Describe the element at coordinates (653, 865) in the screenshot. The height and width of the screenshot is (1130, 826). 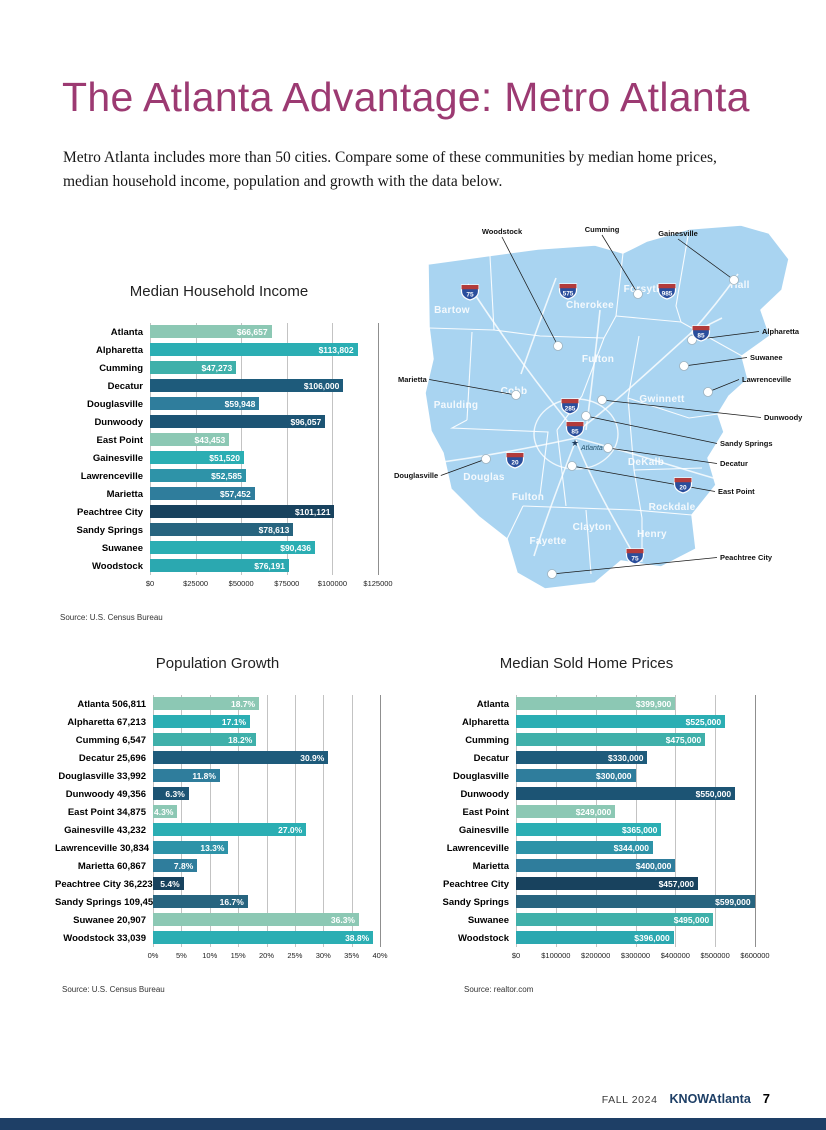
I see `bar-value-label: $400,000` at that location.